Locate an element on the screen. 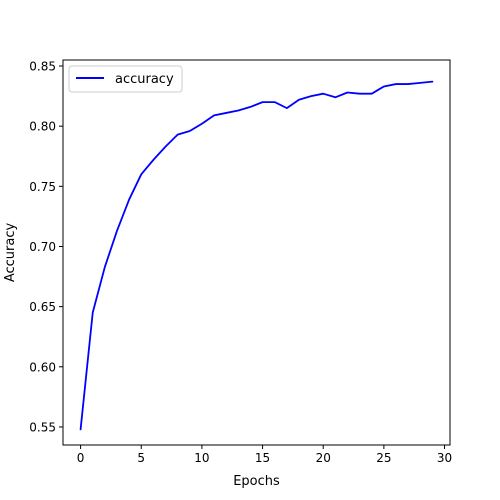  y-axis-label: Accuracy is located at coordinates (10, 253).